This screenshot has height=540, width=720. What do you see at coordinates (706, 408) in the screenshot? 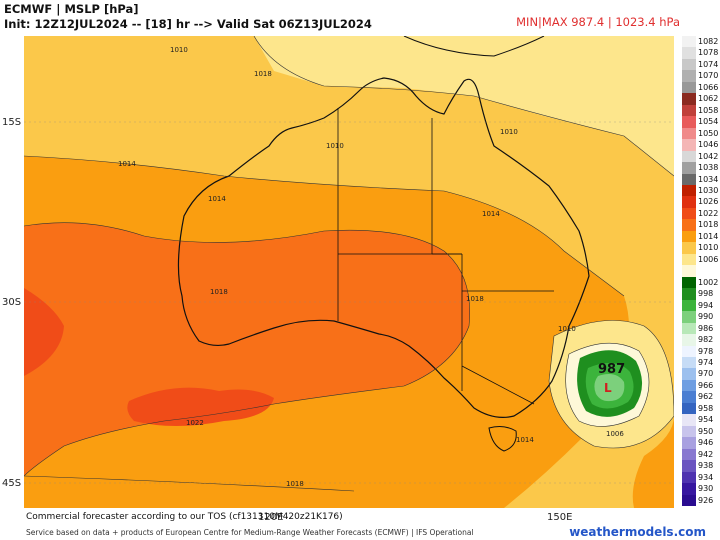
I see `colorbar-label: 958` at bounding box center [706, 408].